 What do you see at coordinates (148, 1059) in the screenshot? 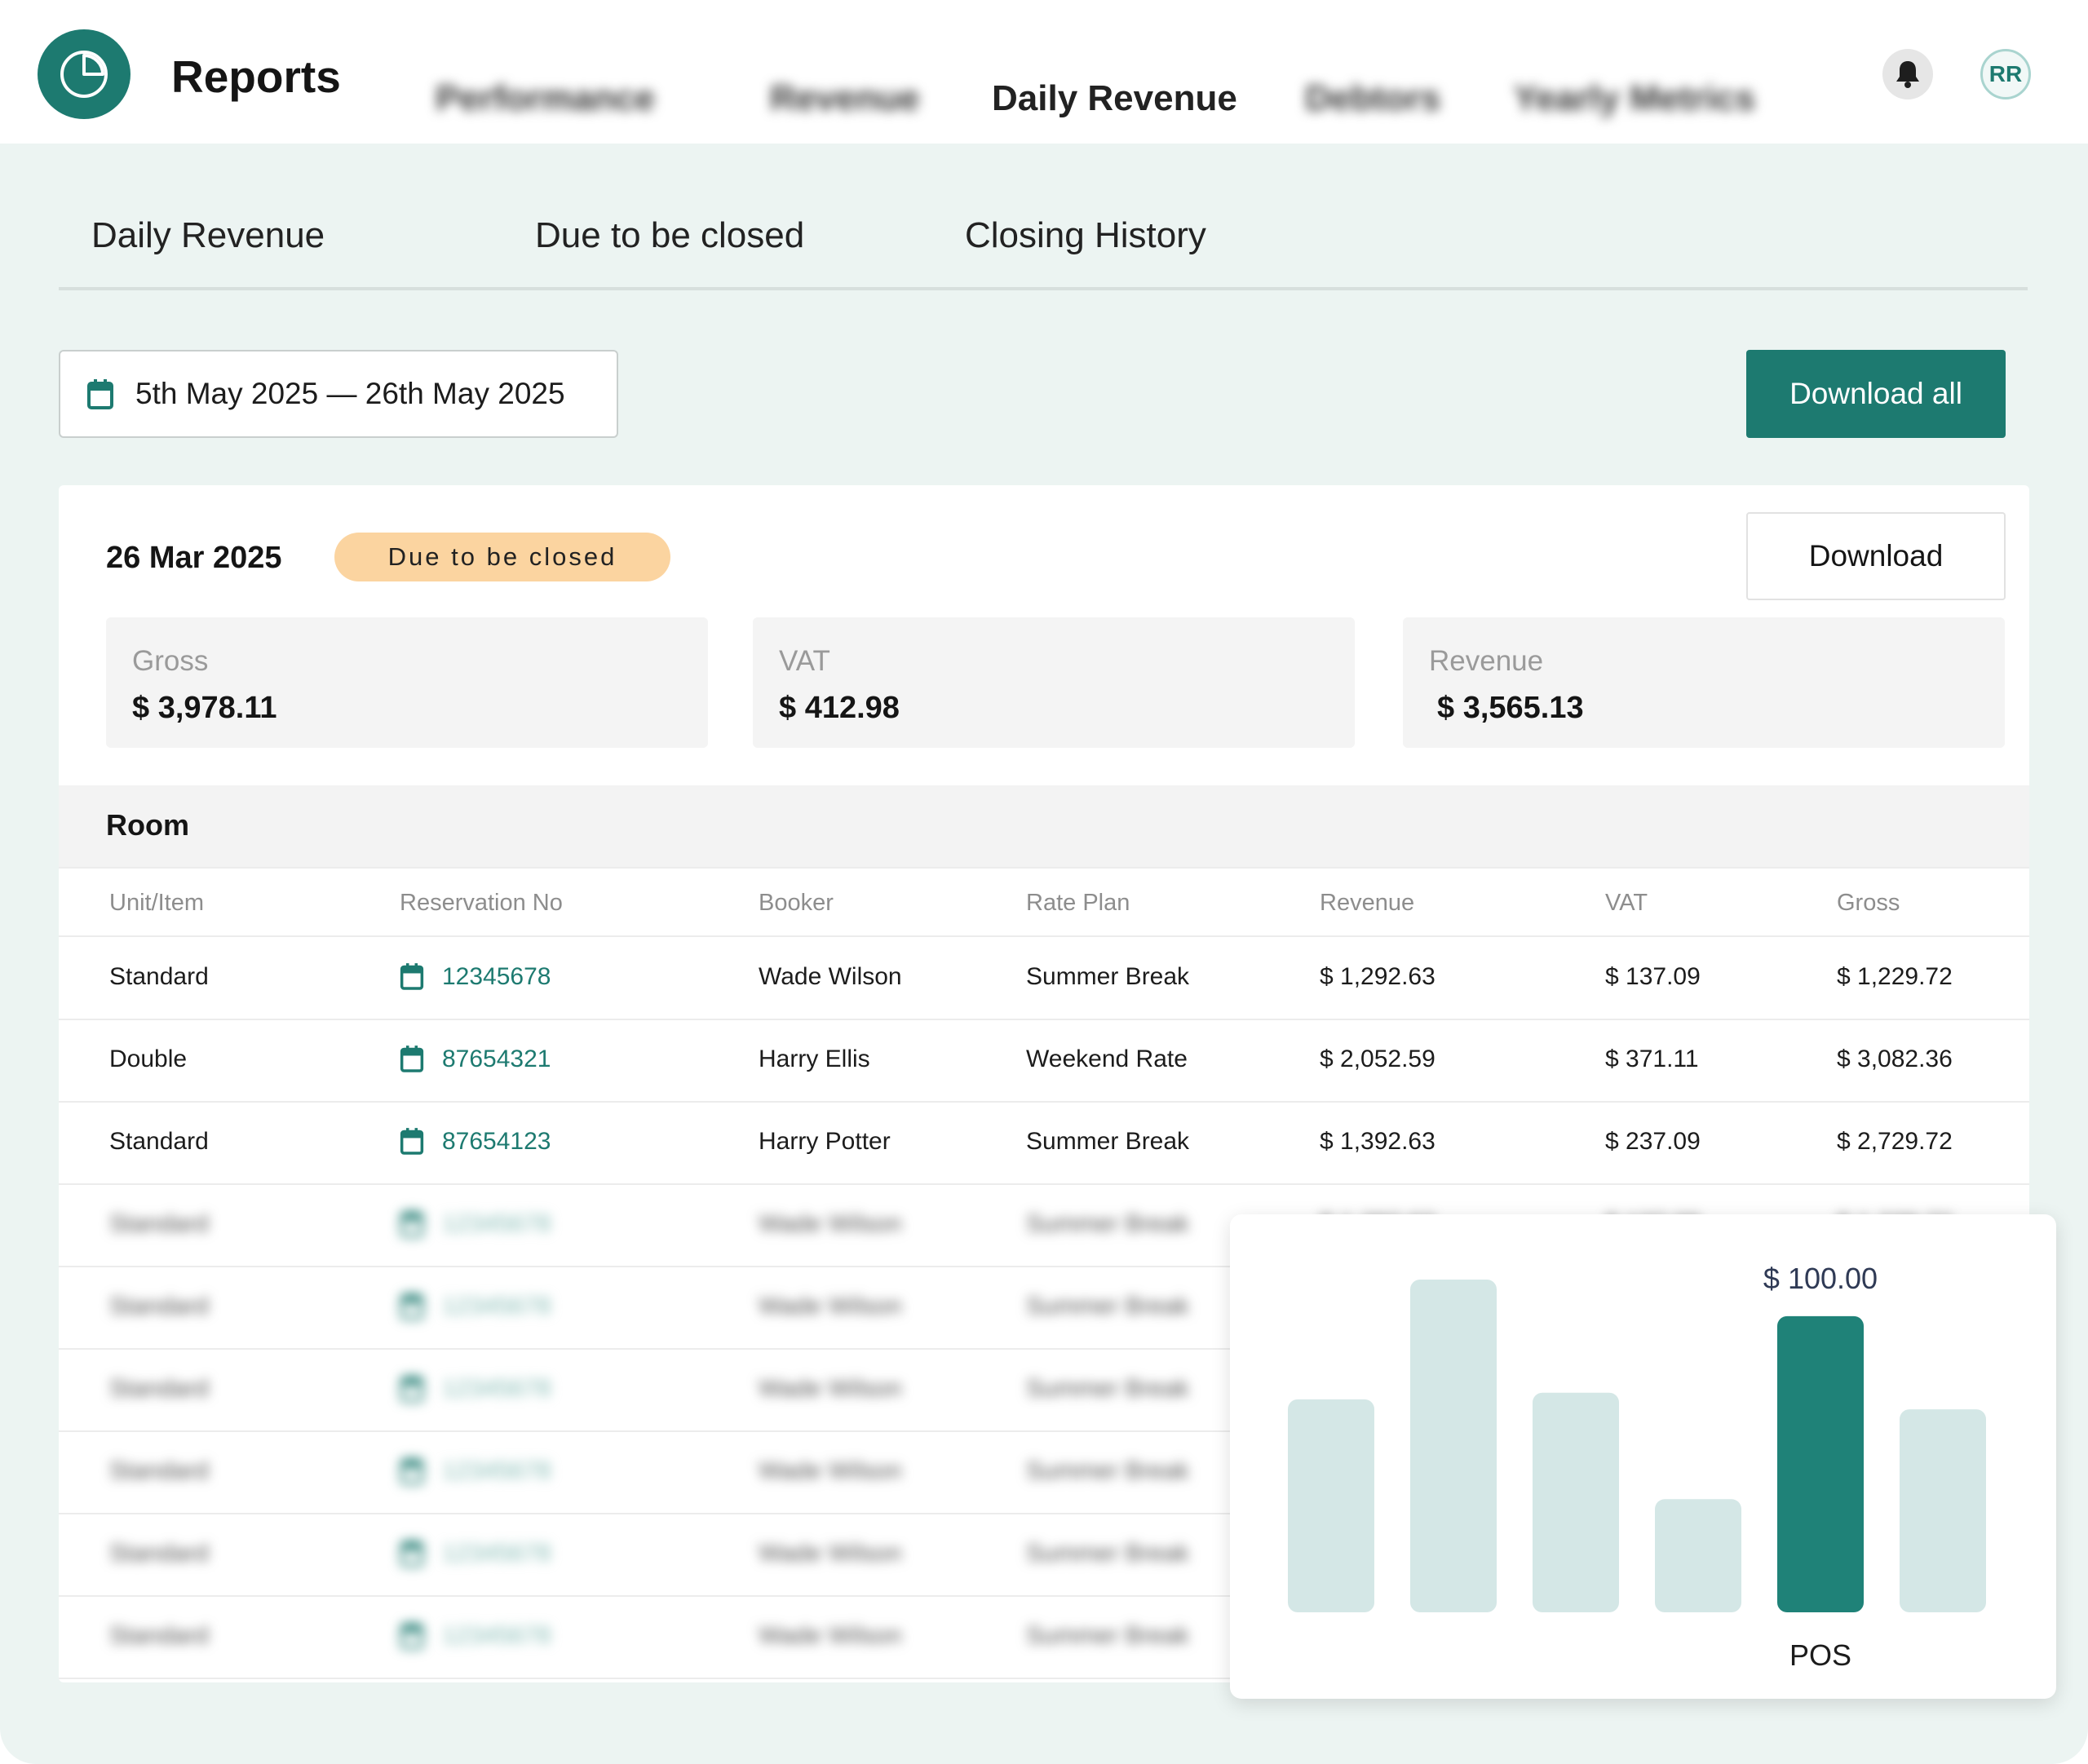
I see `table-cell: Double` at bounding box center [148, 1059].